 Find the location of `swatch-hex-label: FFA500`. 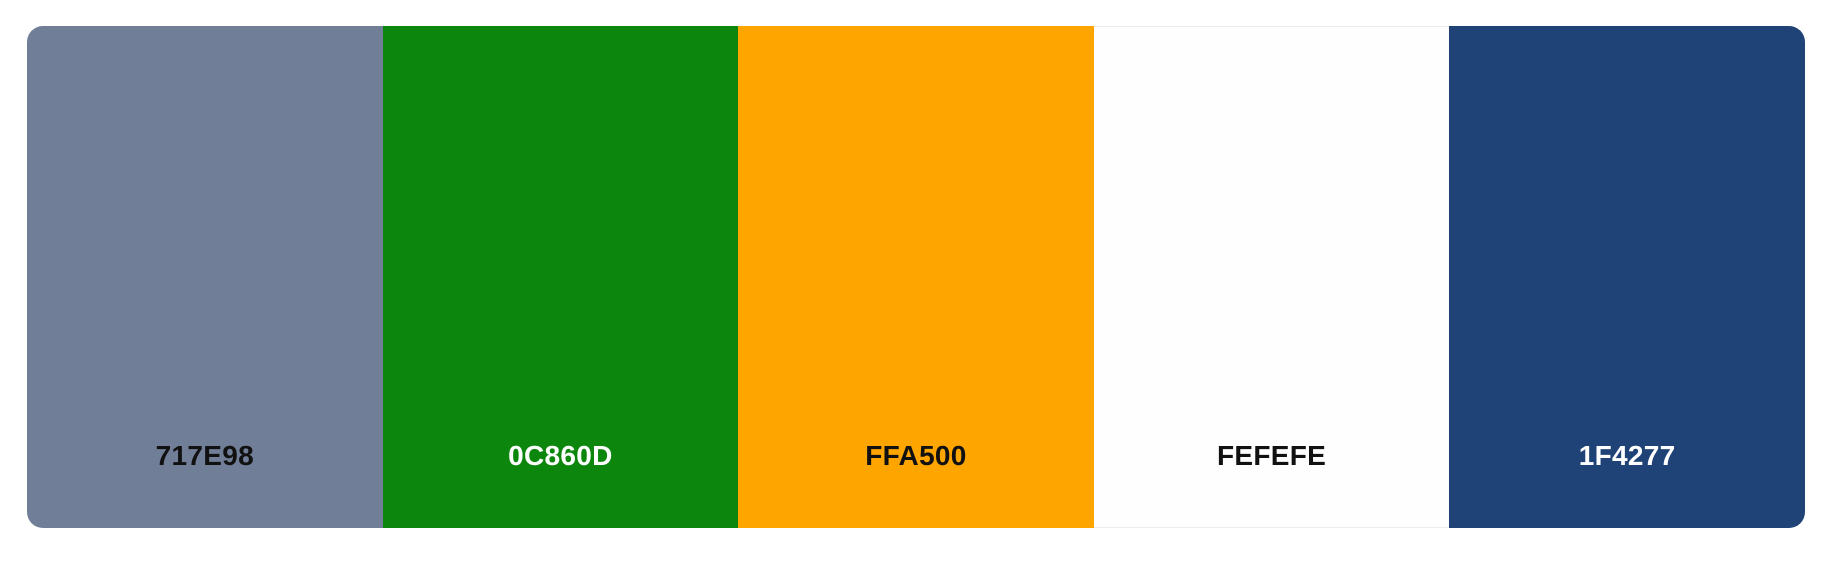

swatch-hex-label: FFA500 is located at coordinates (916, 455).